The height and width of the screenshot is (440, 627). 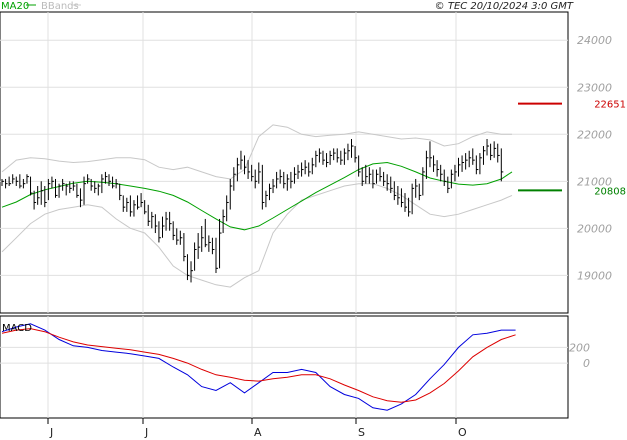 What do you see at coordinates (15, 6) in the screenshot?
I see `ma-legend-label: MA20` at bounding box center [15, 6].